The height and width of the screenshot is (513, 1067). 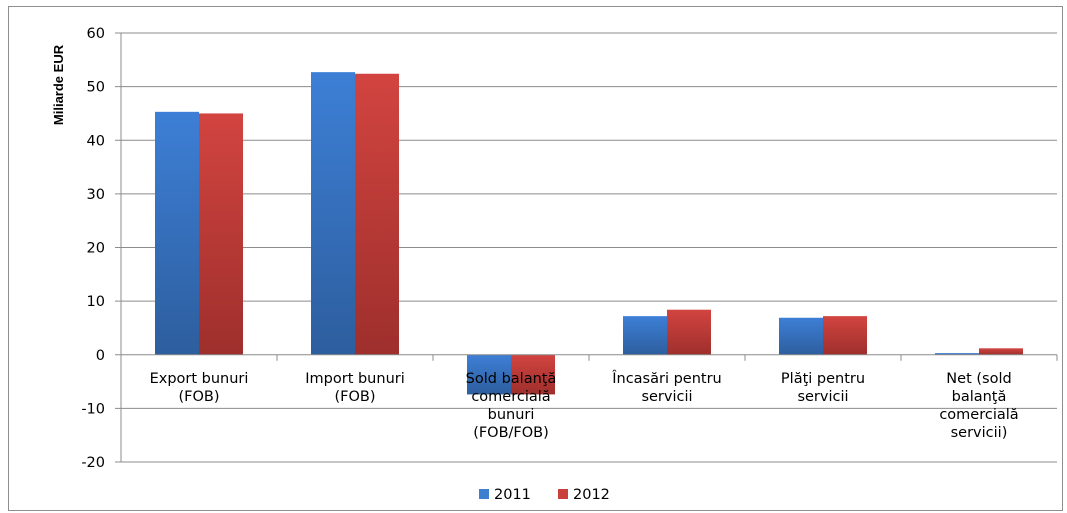 What do you see at coordinates (484, 494) in the screenshot?
I see `legend-swatch-2011` at bounding box center [484, 494].